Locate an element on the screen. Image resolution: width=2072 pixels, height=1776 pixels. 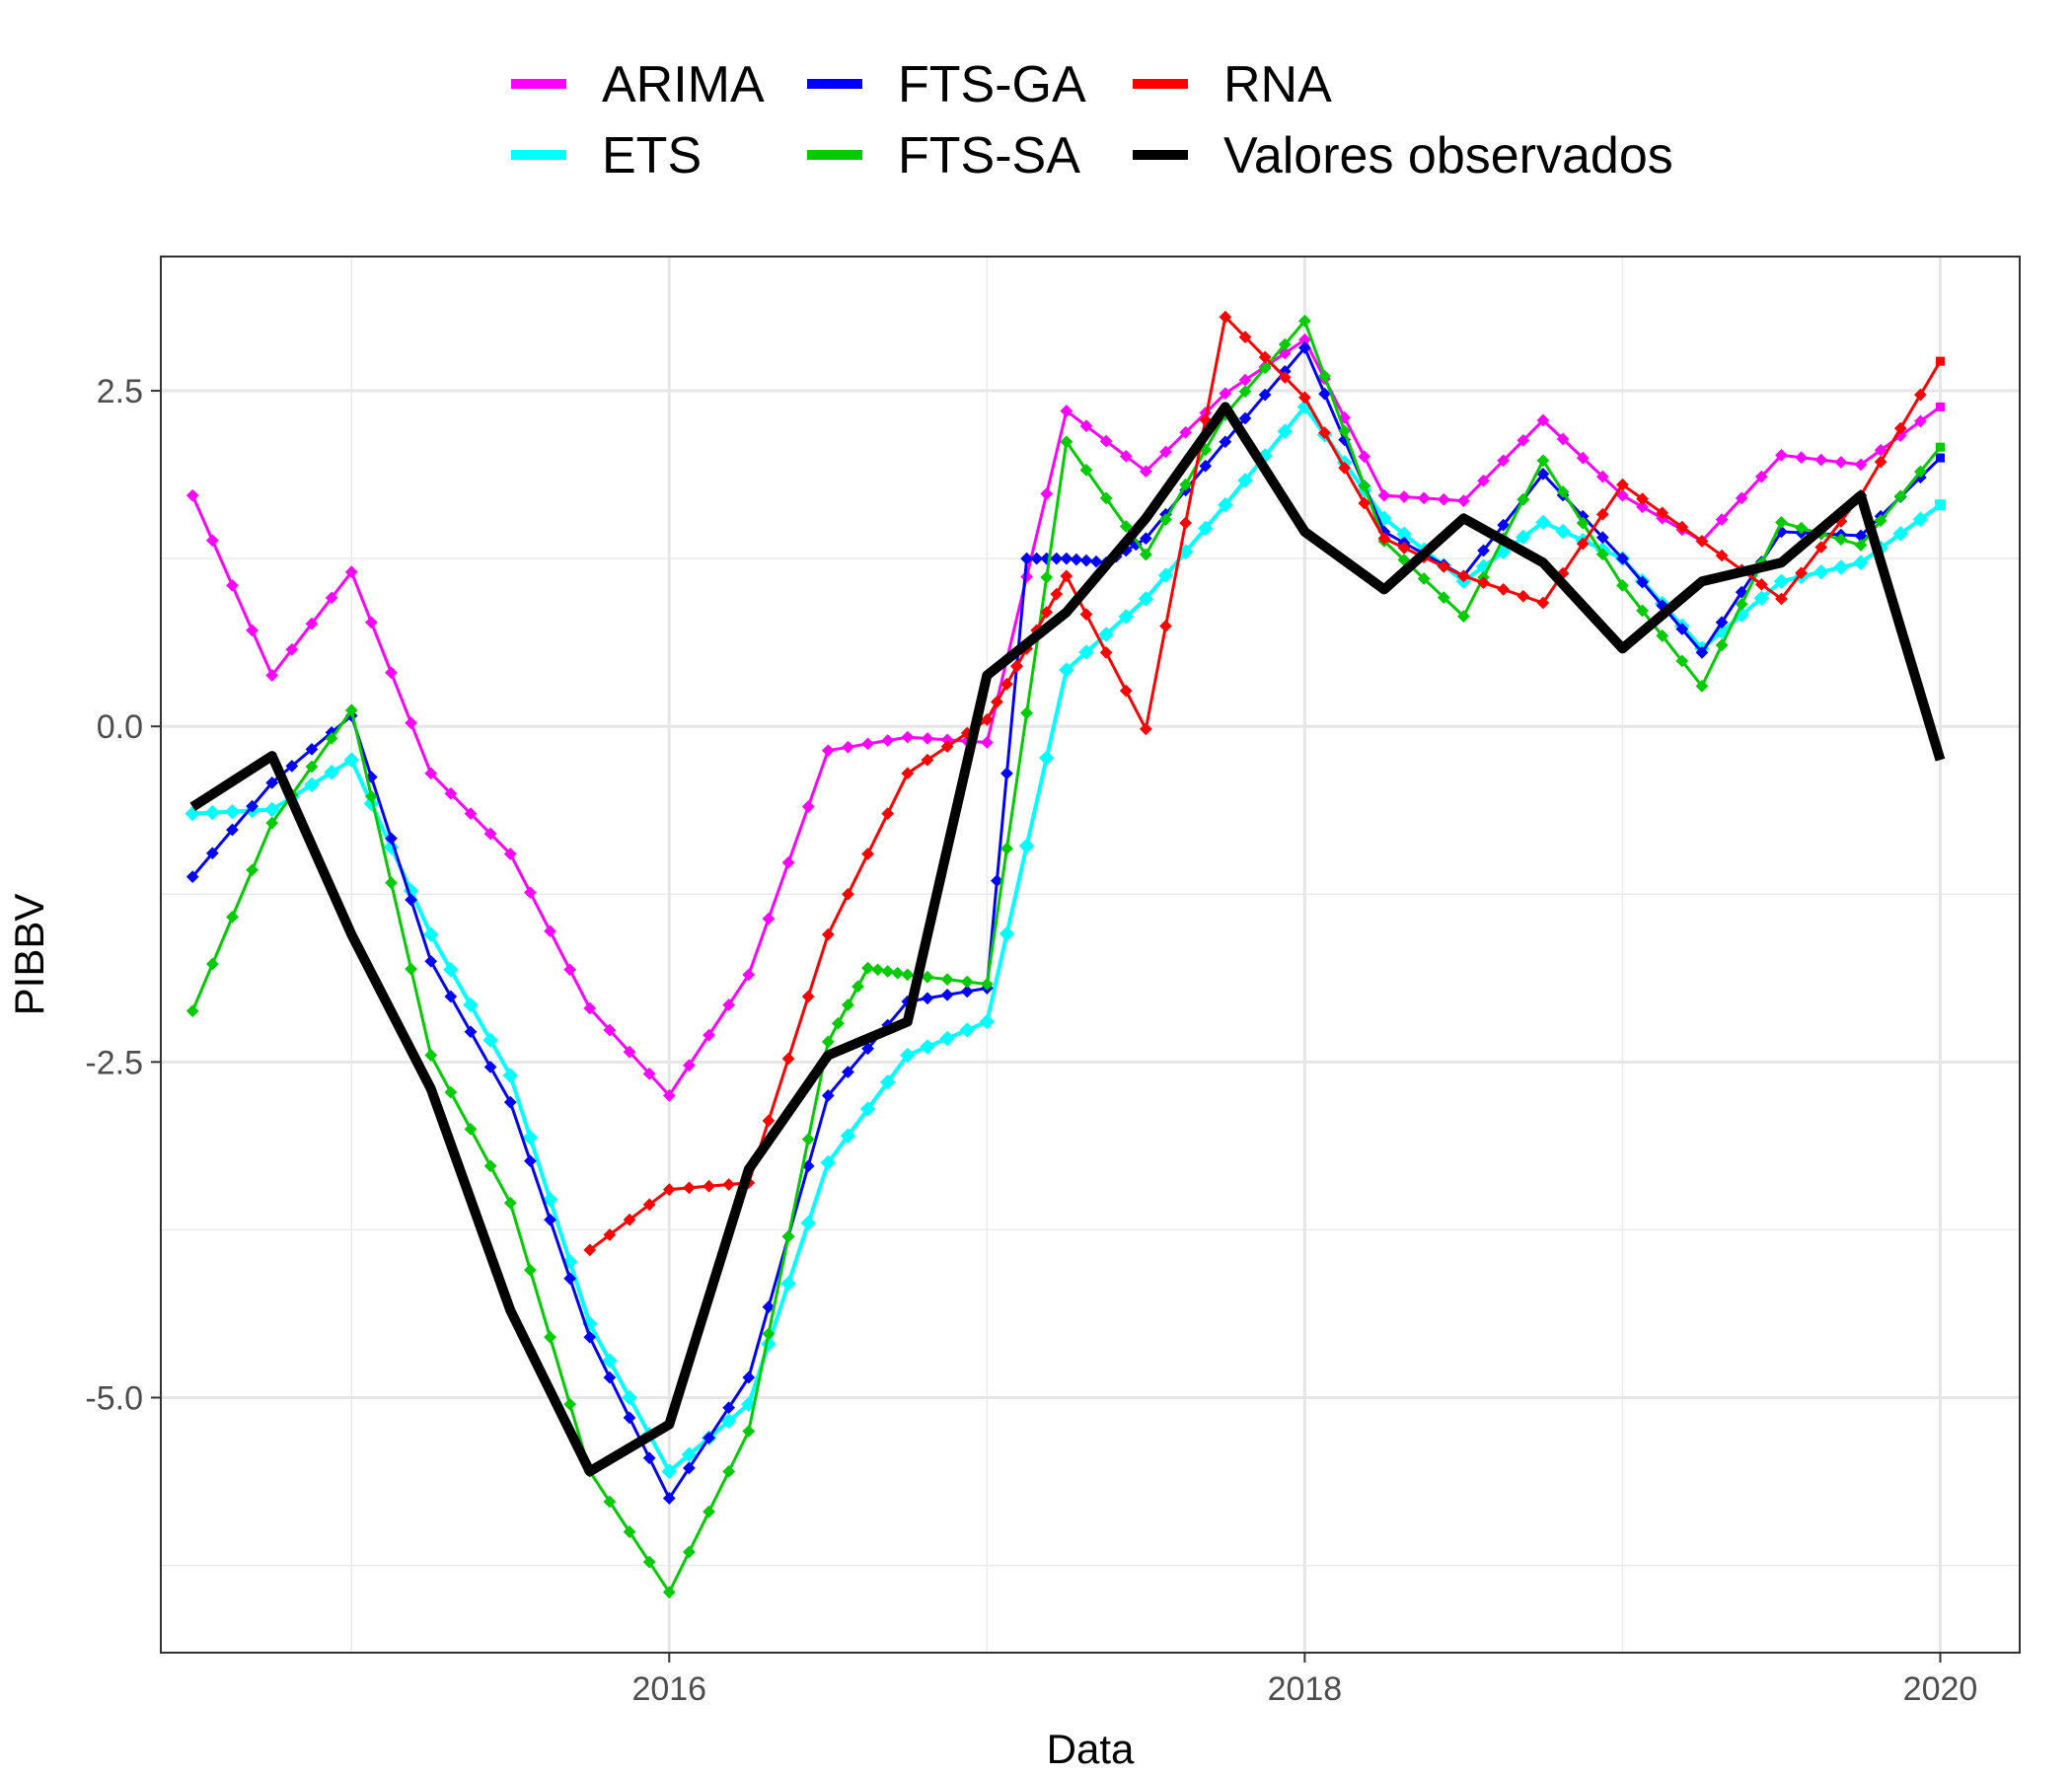
legend-label: ETS is located at coordinates (652, 156).